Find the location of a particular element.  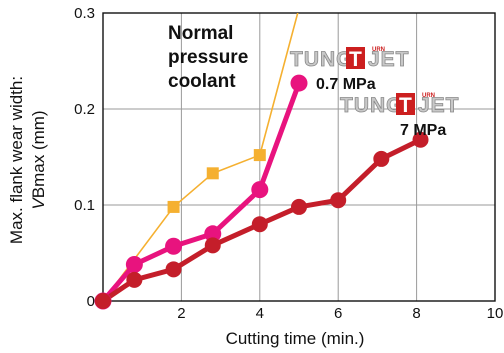

annotation-pressure: pressure is located at coordinates (208, 57).